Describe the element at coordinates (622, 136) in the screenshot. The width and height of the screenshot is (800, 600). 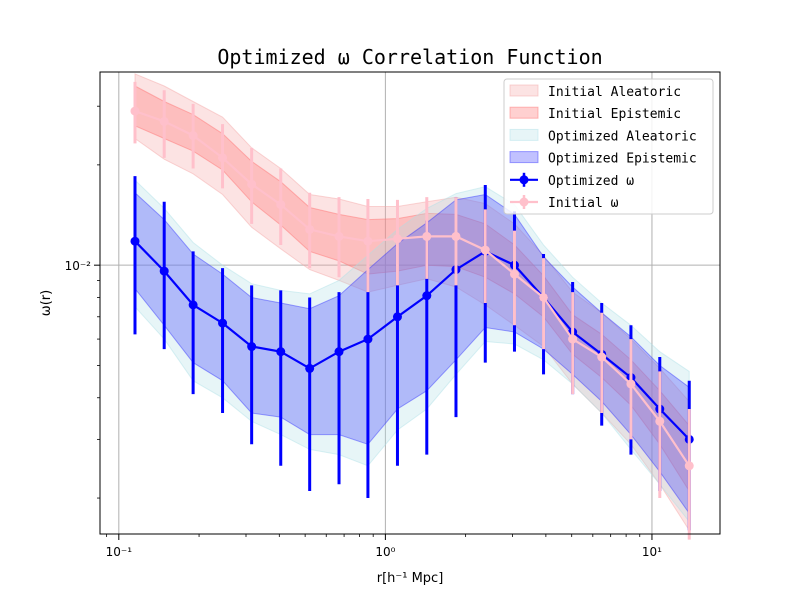
I see `legend-label: Optimized Aleatoric` at that location.